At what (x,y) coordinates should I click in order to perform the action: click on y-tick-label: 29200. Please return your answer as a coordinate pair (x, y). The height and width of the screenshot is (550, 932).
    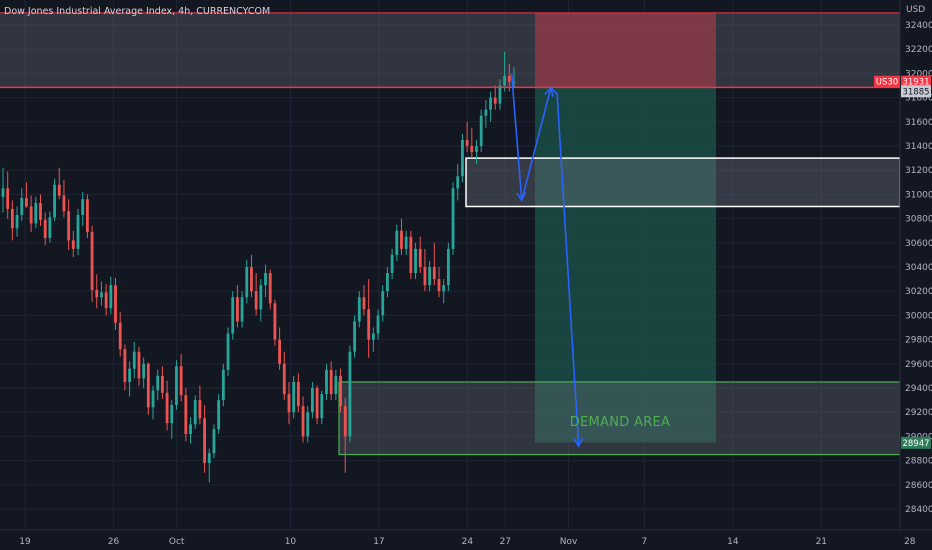
    Looking at the image, I should click on (918, 413).